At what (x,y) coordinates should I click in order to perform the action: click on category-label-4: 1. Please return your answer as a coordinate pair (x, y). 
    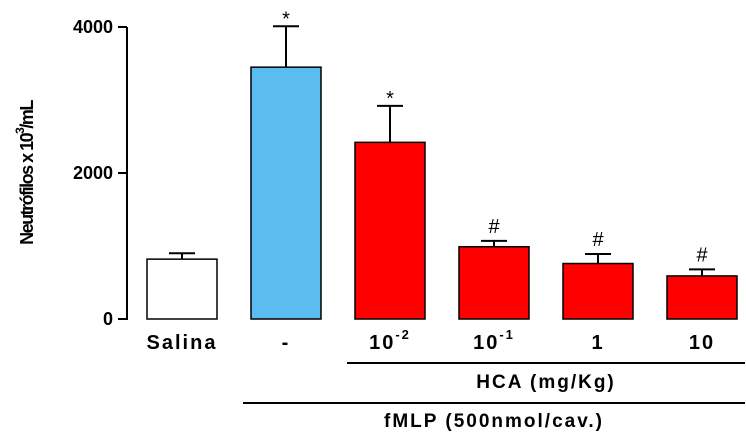
    Looking at the image, I should click on (597, 343).